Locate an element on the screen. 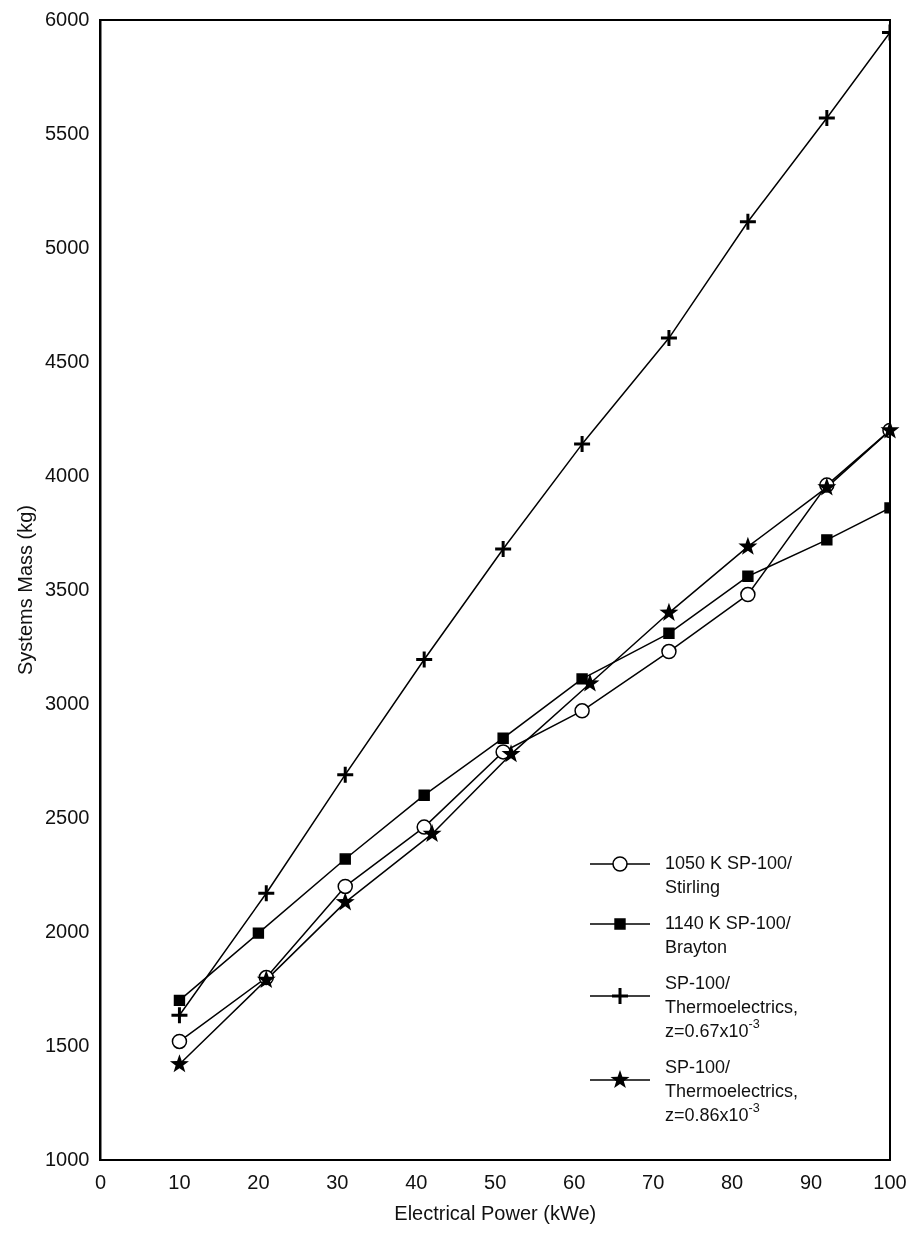 This screenshot has width=920, height=1250. y-tick-label: 1000 is located at coordinates (67, 1158).